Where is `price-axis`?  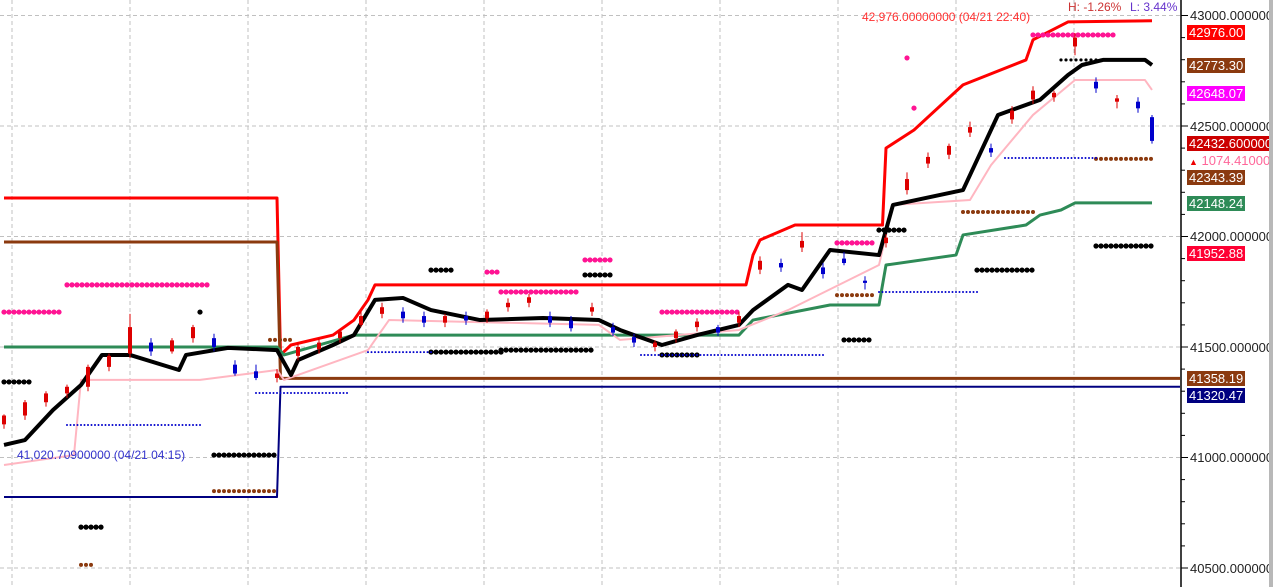
price-axis is located at coordinates (1184, 293).